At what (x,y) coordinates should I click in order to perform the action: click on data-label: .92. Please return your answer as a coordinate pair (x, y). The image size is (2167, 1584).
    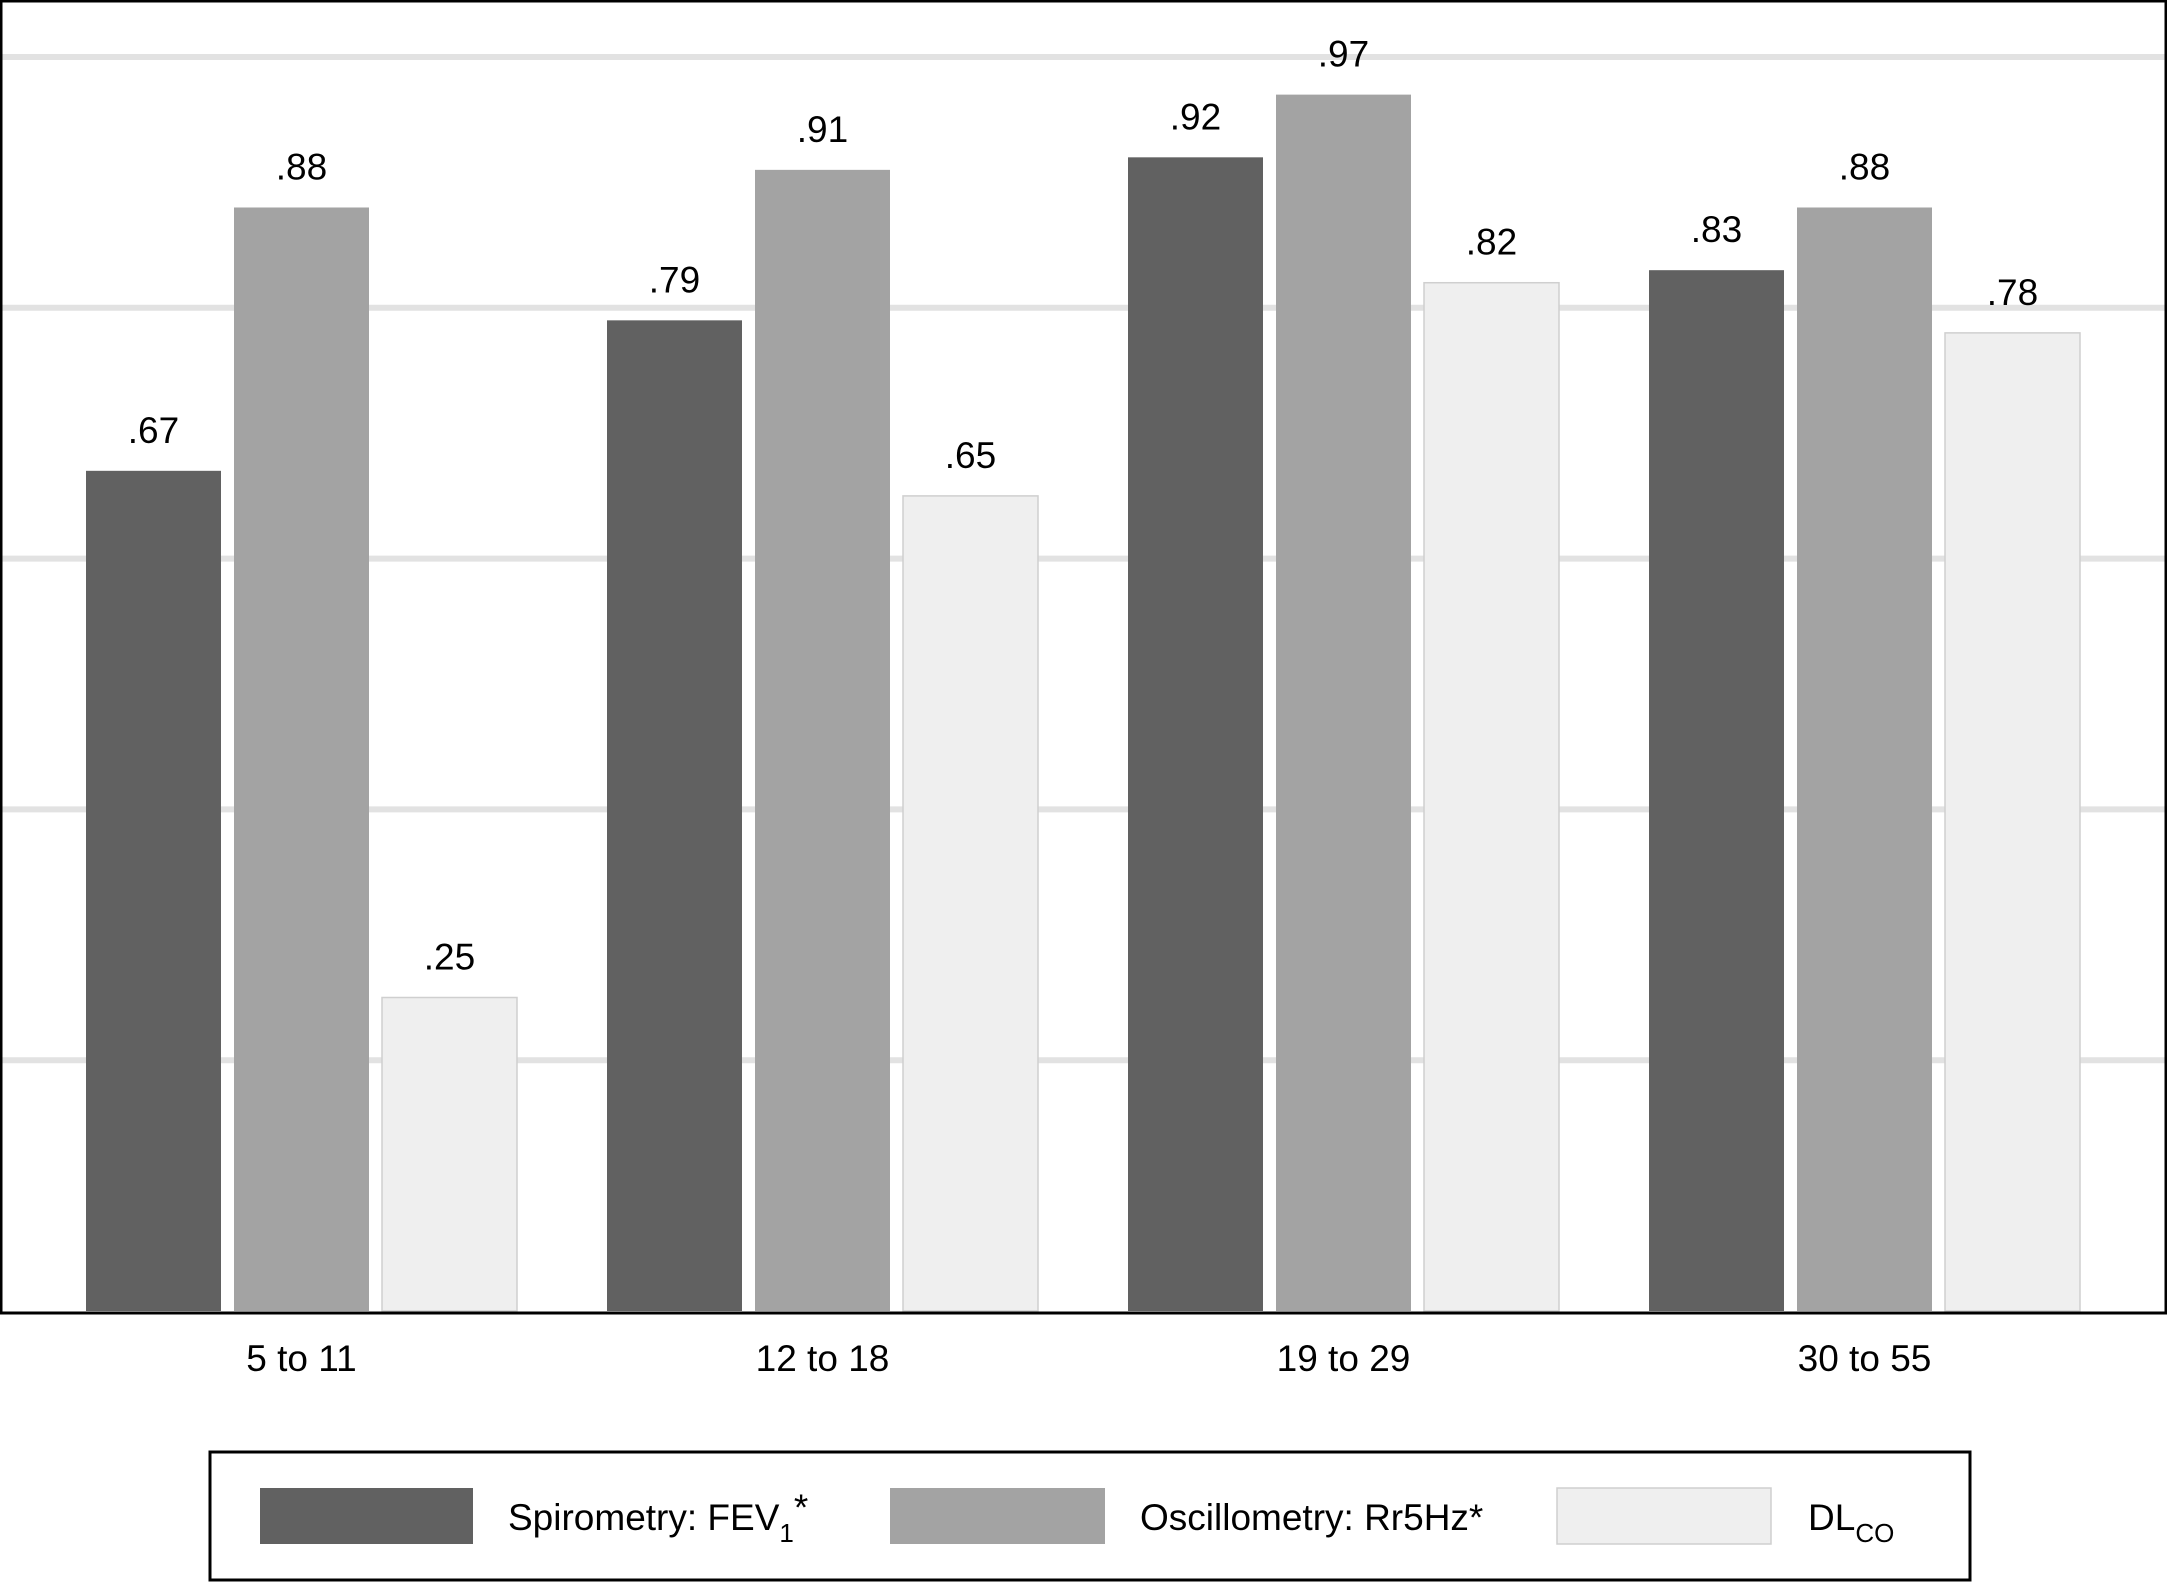
    Looking at the image, I should click on (1195, 116).